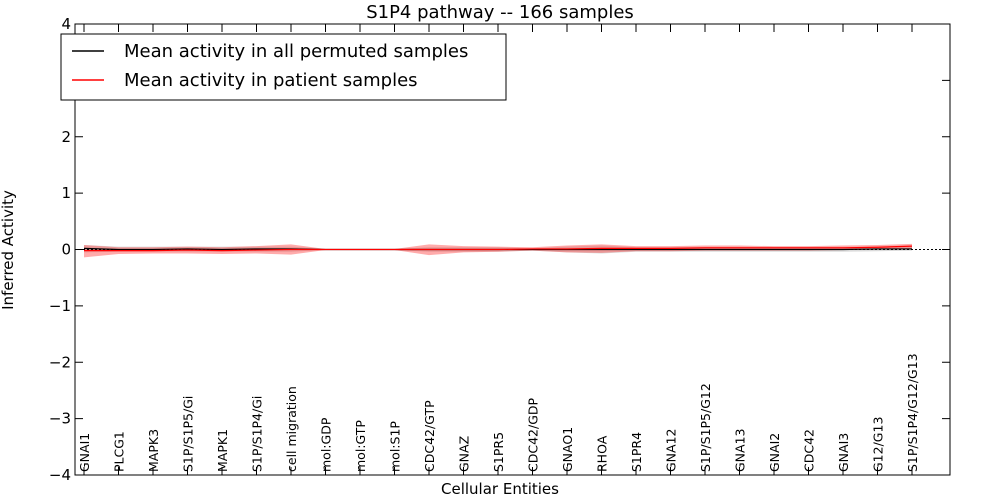  I want to click on x-tick-label: CDC42, so click(809, 450).